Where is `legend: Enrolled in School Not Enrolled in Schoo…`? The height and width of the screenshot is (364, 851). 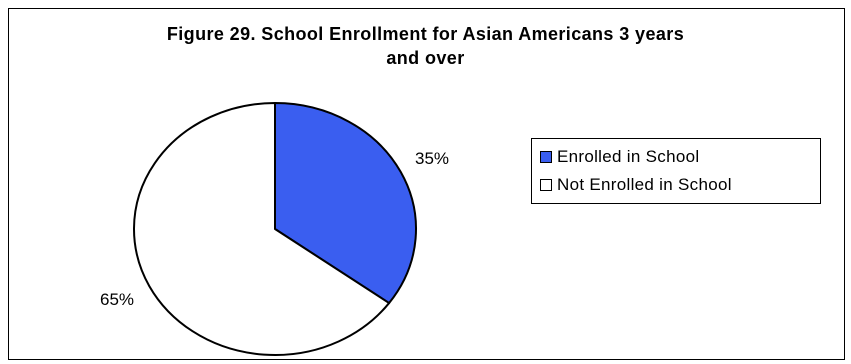
legend: Enrolled in School Not Enrolled in Schoo… is located at coordinates (676, 171).